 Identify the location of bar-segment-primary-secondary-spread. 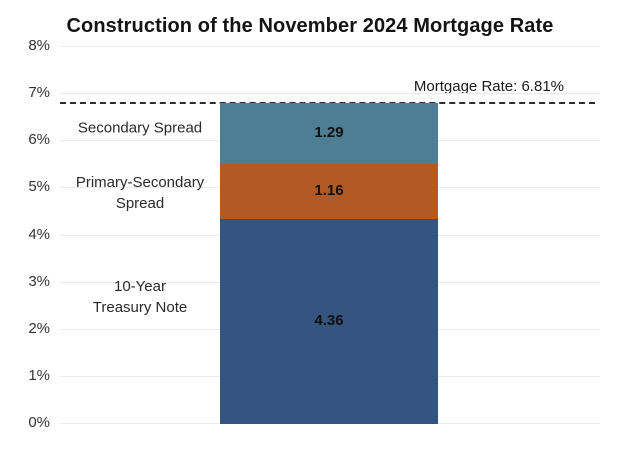
(329, 191).